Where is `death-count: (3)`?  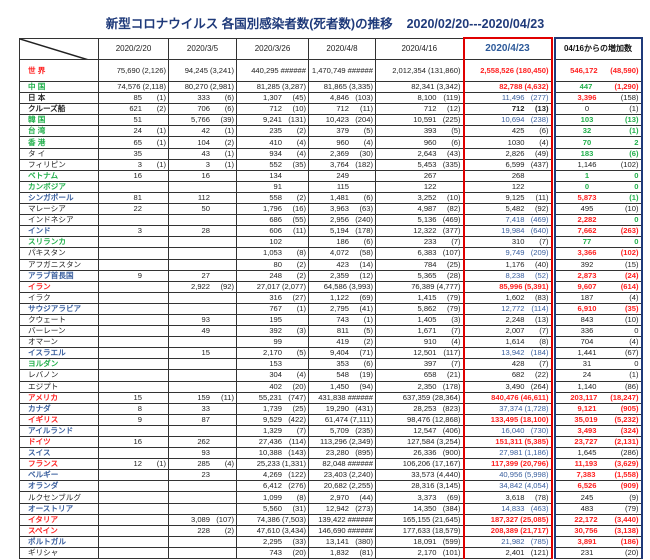 death-count: (3) is located at coordinates (456, 320).